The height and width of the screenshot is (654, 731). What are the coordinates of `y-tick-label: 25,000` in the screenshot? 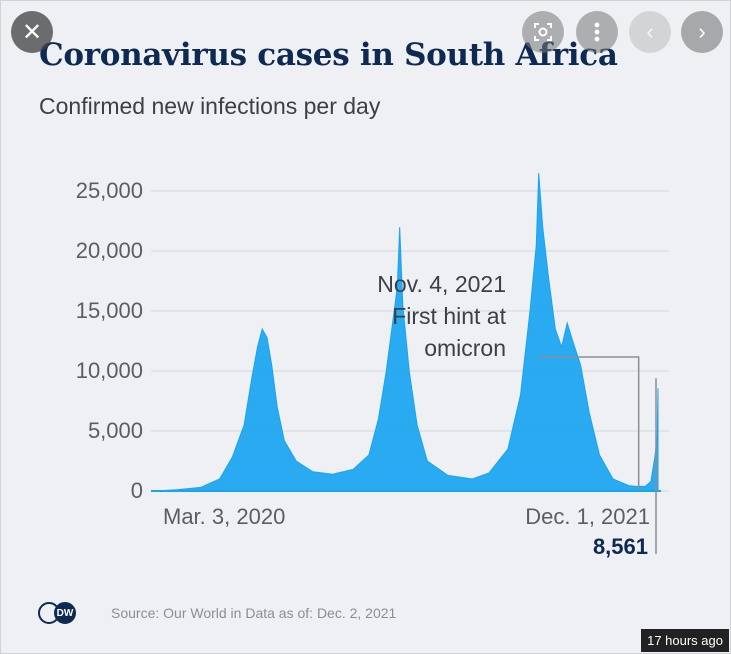 It's located at (109, 190).